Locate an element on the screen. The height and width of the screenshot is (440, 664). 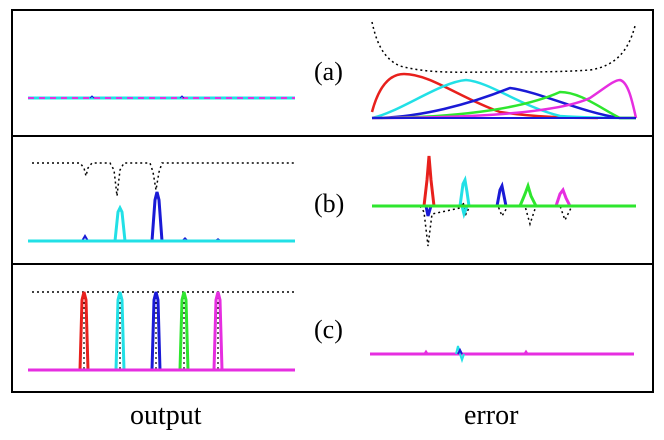
panel-b-error is located at coordinates (504, 201).